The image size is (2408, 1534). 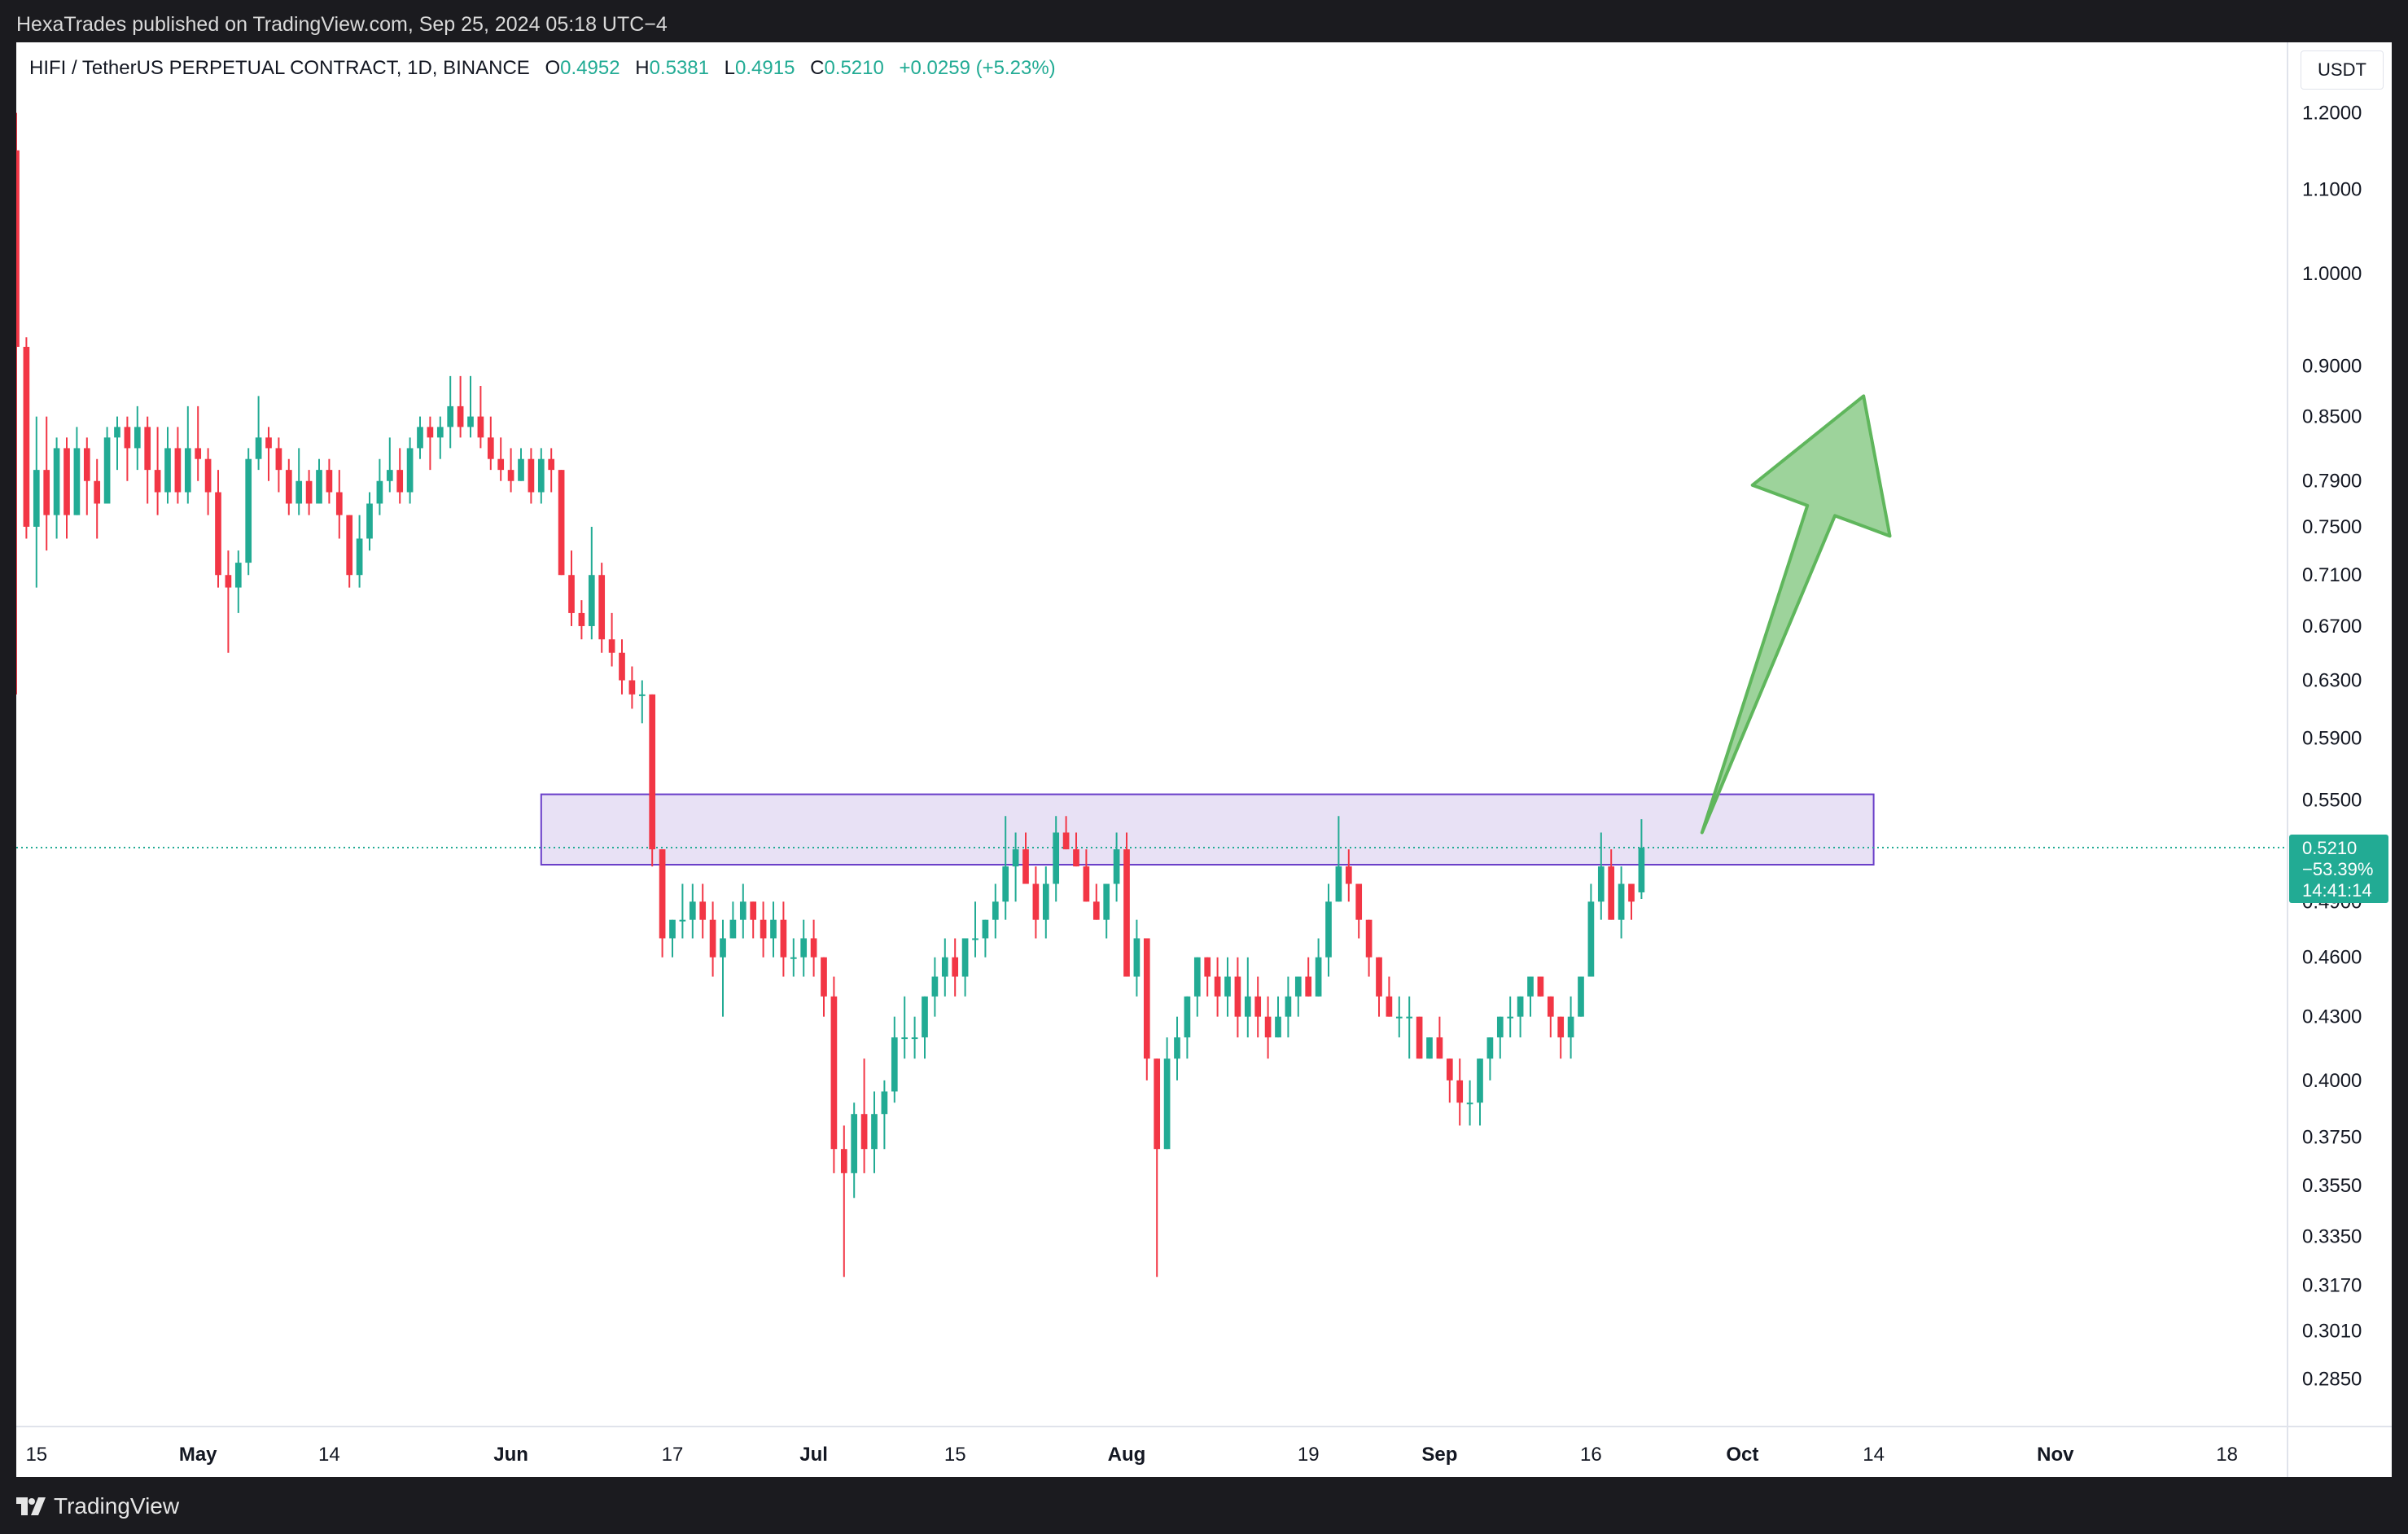 What do you see at coordinates (1208, 829) in the screenshot?
I see `resistance-zone` at bounding box center [1208, 829].